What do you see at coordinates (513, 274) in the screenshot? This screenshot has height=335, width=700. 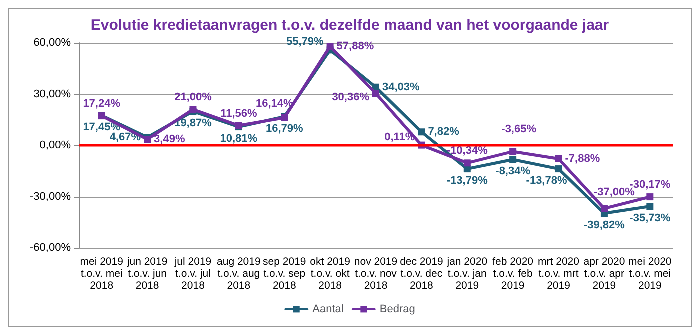 I see `x-tick-label: feb 2020 t.o.v. feb 2019` at bounding box center [513, 274].